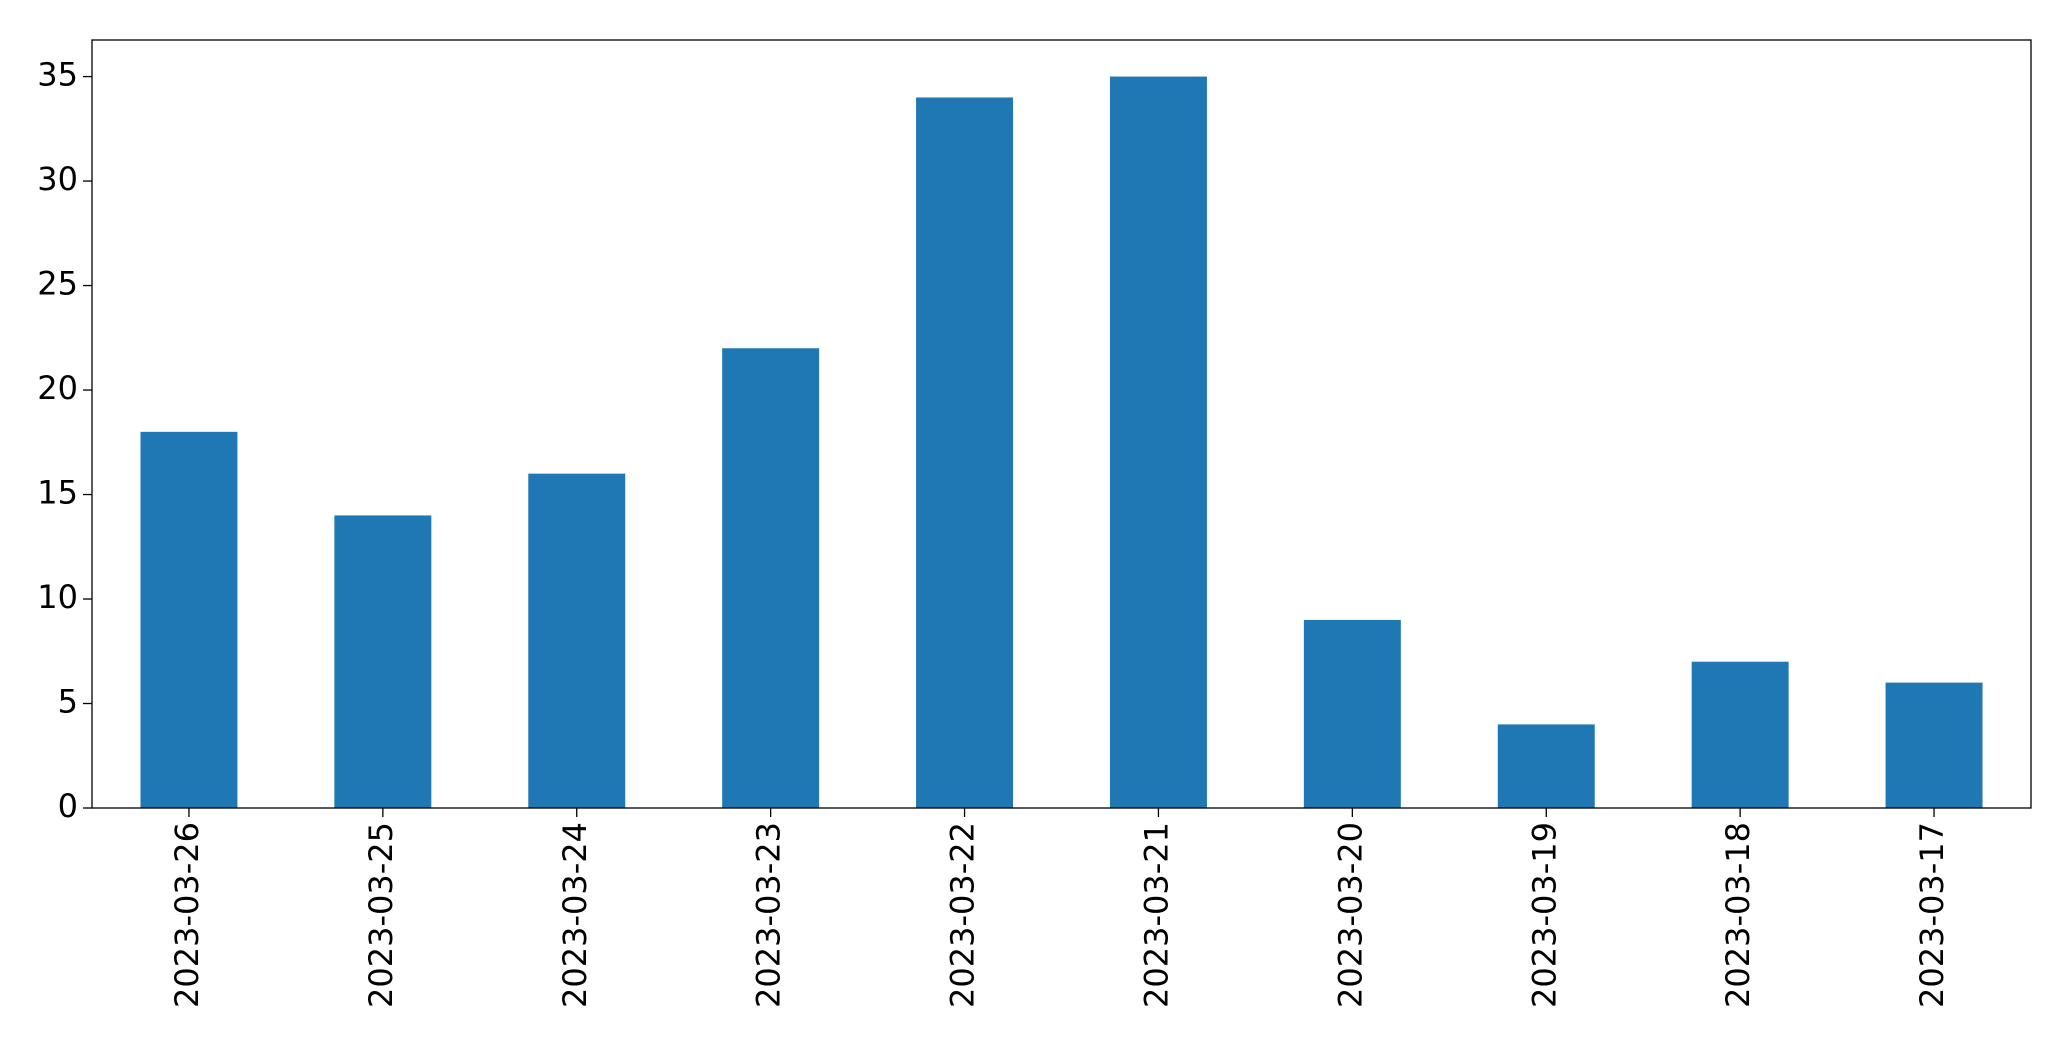  I want to click on x-tick-label: 2023-03-17, so click(1932, 915).